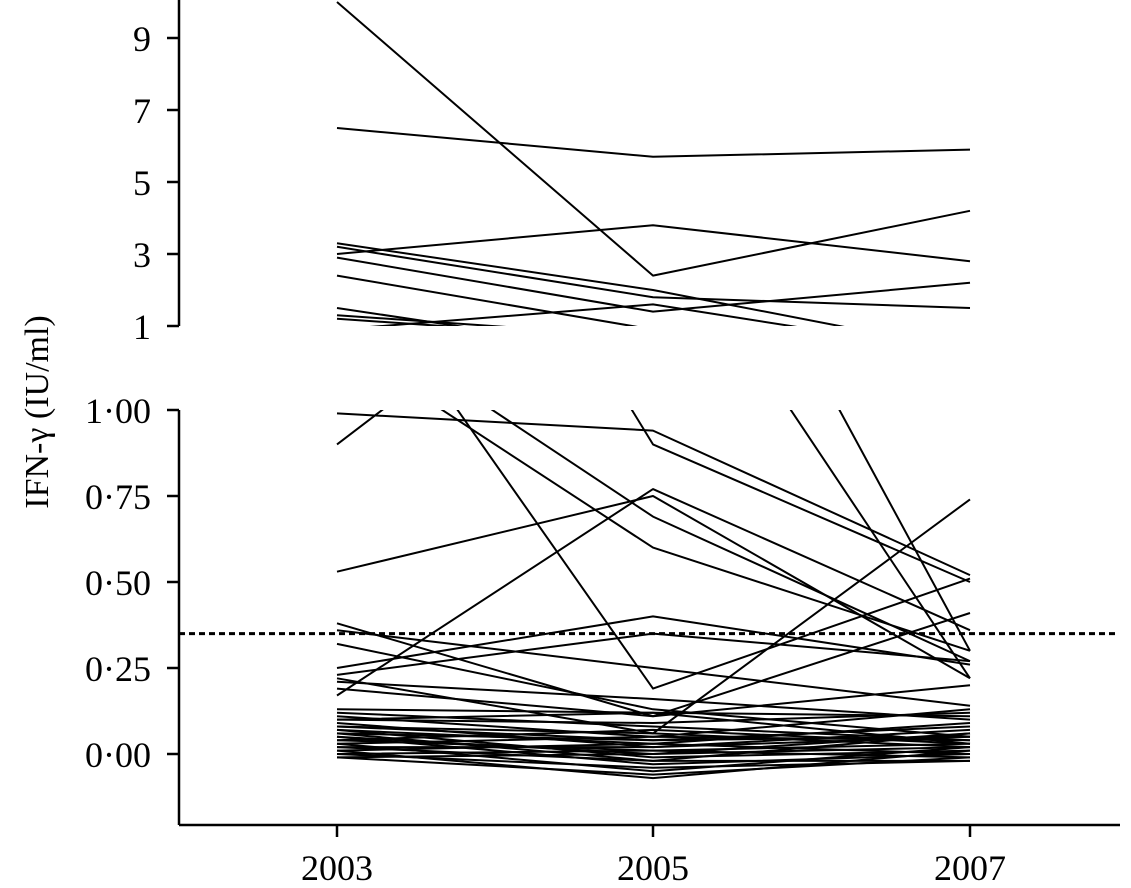  Describe the element at coordinates (142, 39) in the screenshot. I see `upper-y-tick-label: 9` at that location.